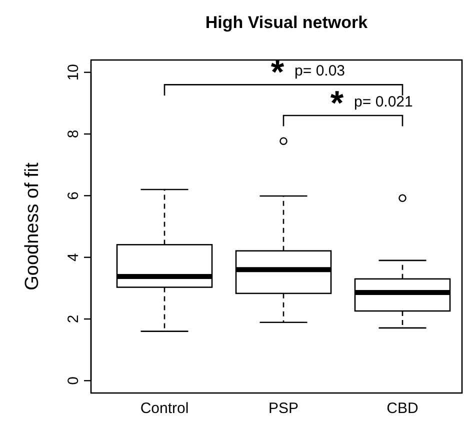 The image size is (467, 421). Describe the element at coordinates (320, 71) in the screenshot. I see `annotation: p= 0.03` at that location.